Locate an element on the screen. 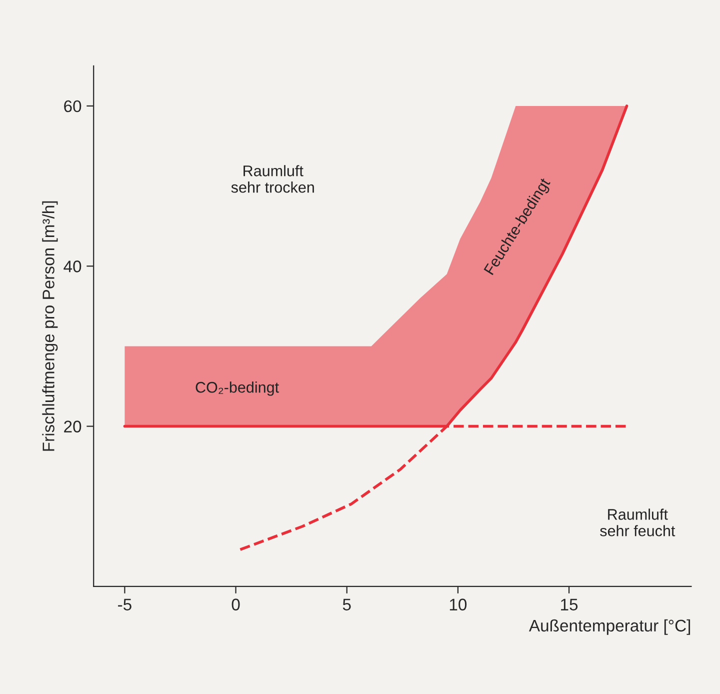 The image size is (720, 694). annotation: Raumluft sehr feucht is located at coordinates (638, 522).